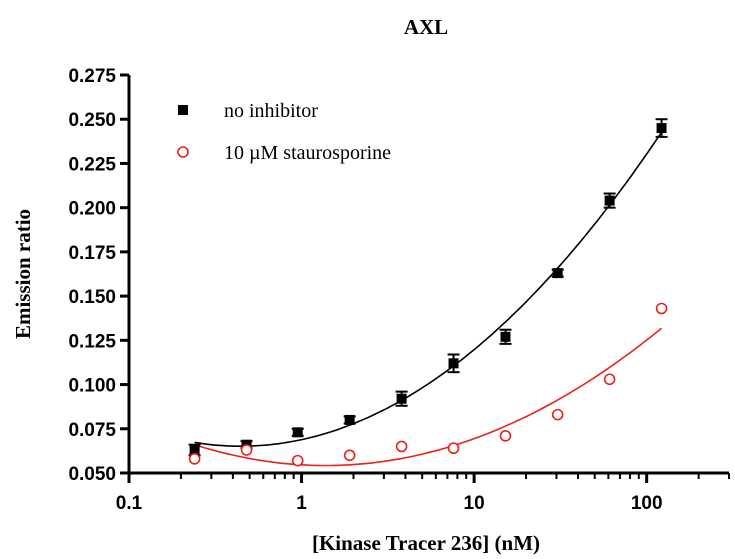 This screenshot has width=735, height=559. I want to click on chart-title: AXL, so click(426, 27).